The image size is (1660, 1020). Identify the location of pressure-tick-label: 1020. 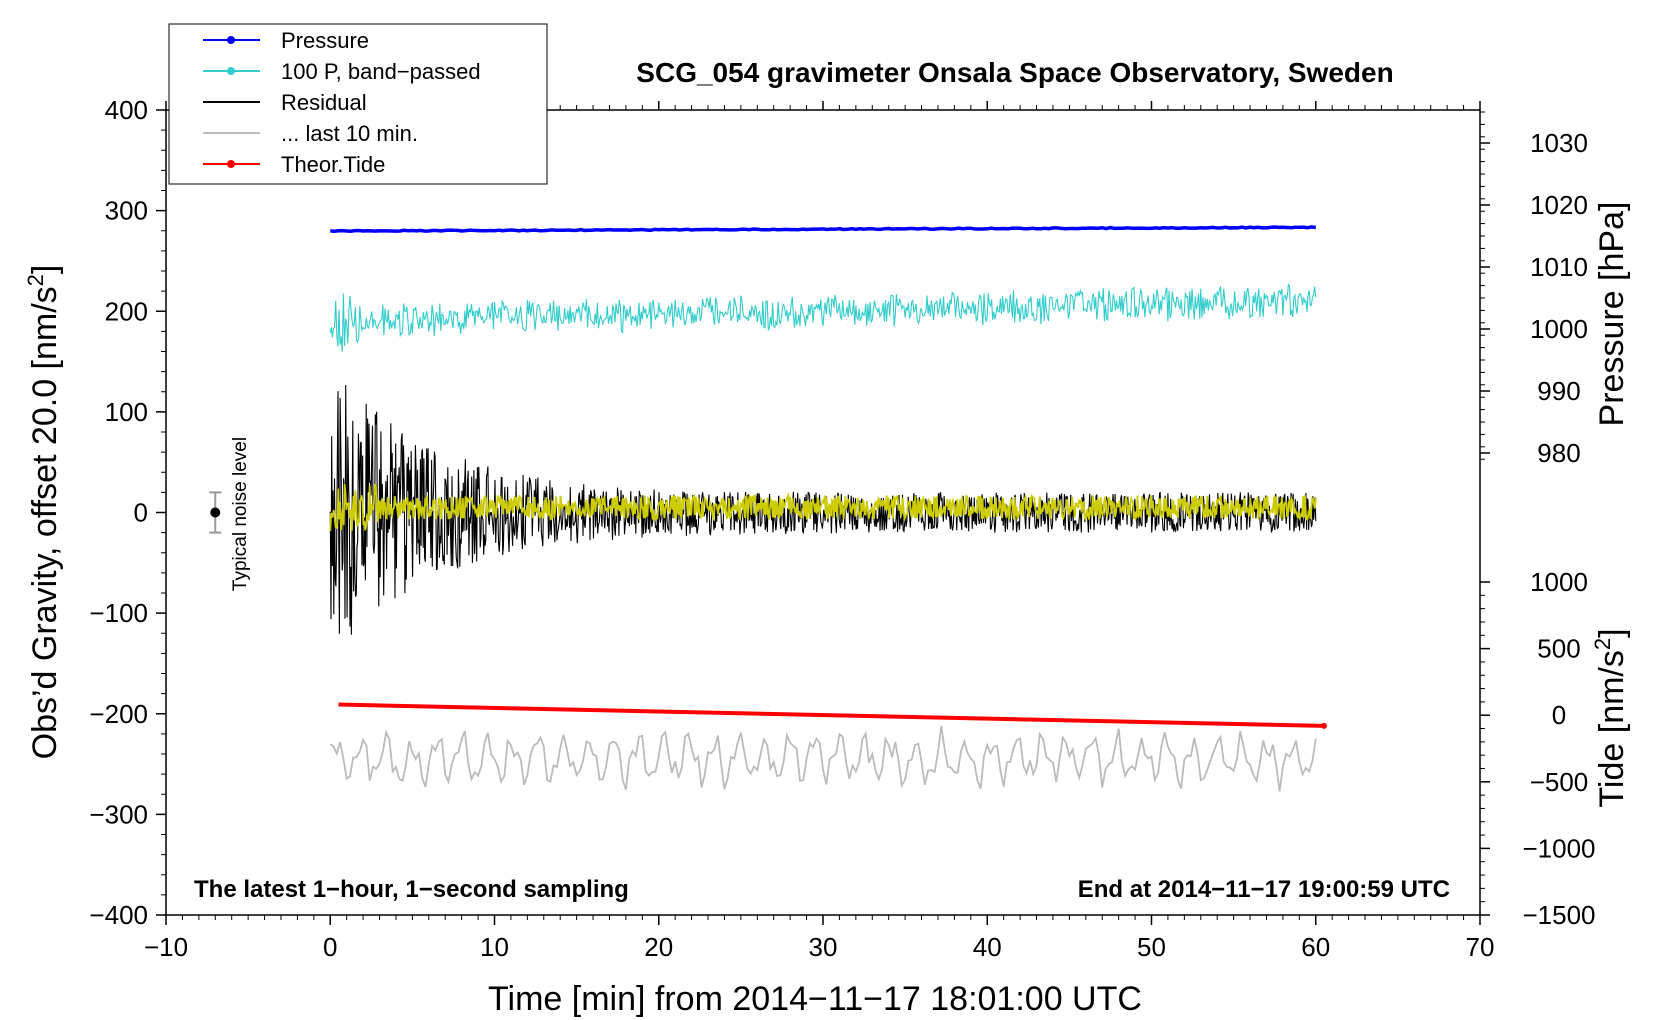
(1559, 205).